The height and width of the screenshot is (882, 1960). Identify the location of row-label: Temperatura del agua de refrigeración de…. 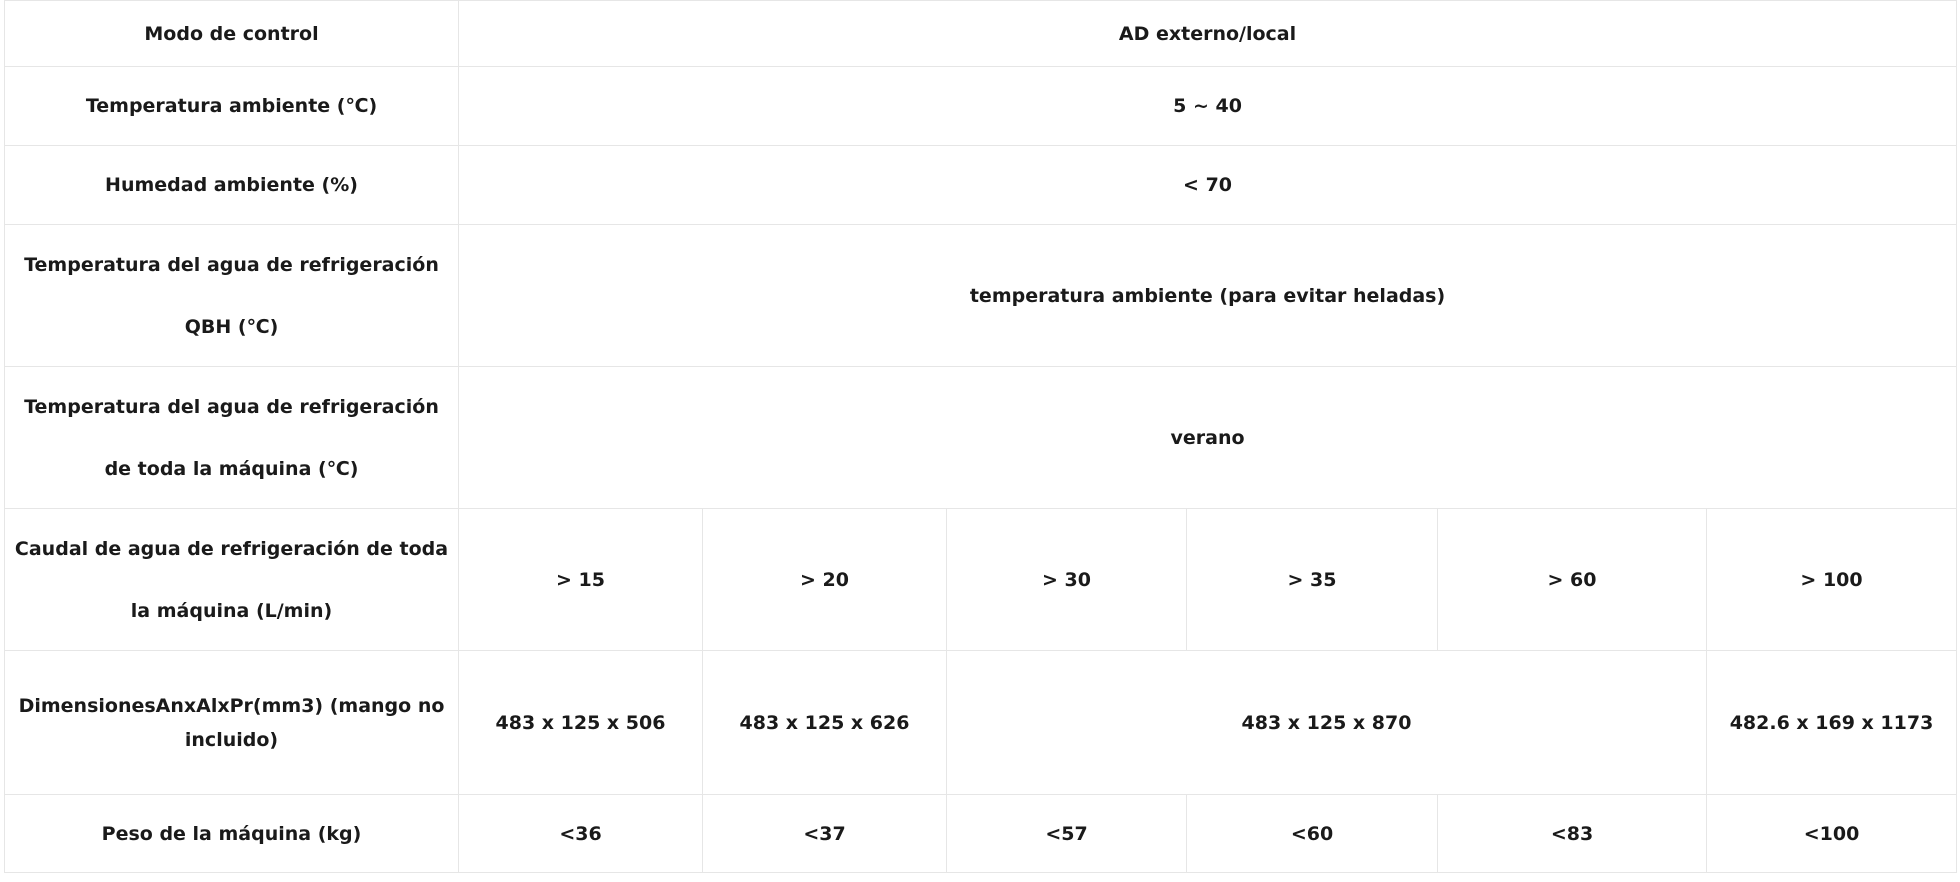
(231, 437).